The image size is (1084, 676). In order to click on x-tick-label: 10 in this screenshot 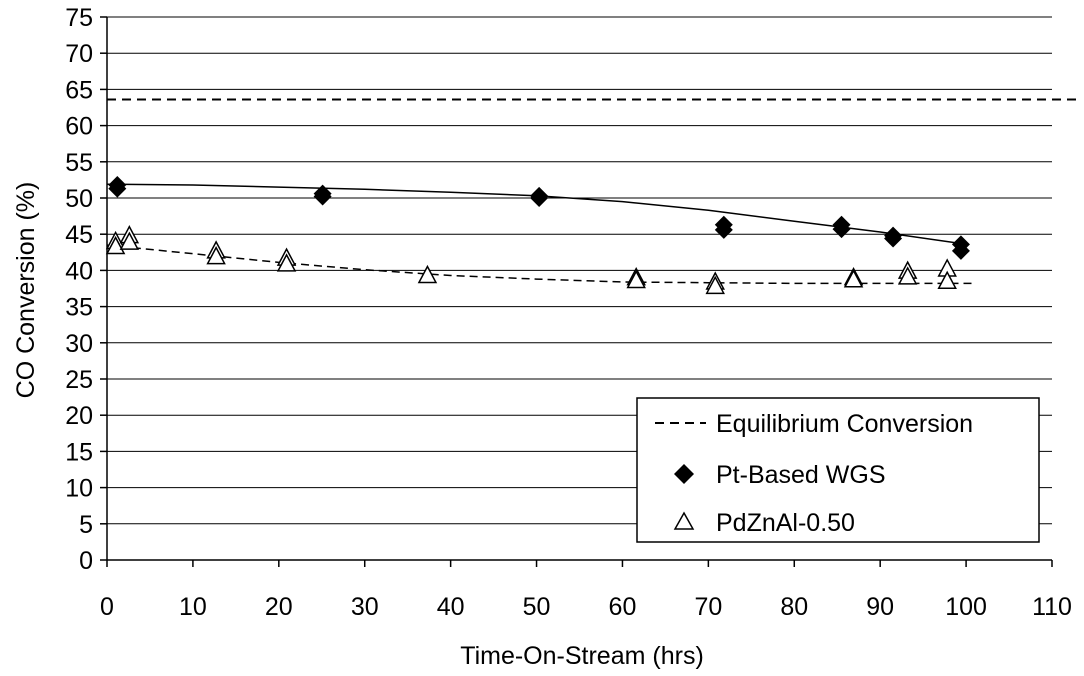, I will do `click(193, 607)`.